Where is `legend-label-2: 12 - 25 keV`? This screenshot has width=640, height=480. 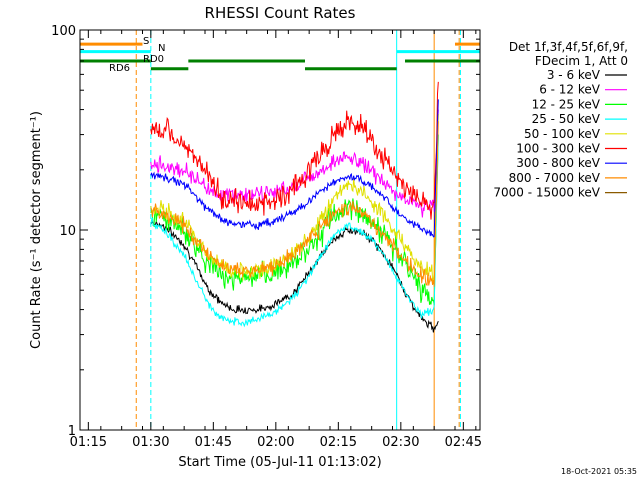 legend-label-2: 12 - 25 keV is located at coordinates (566, 104).